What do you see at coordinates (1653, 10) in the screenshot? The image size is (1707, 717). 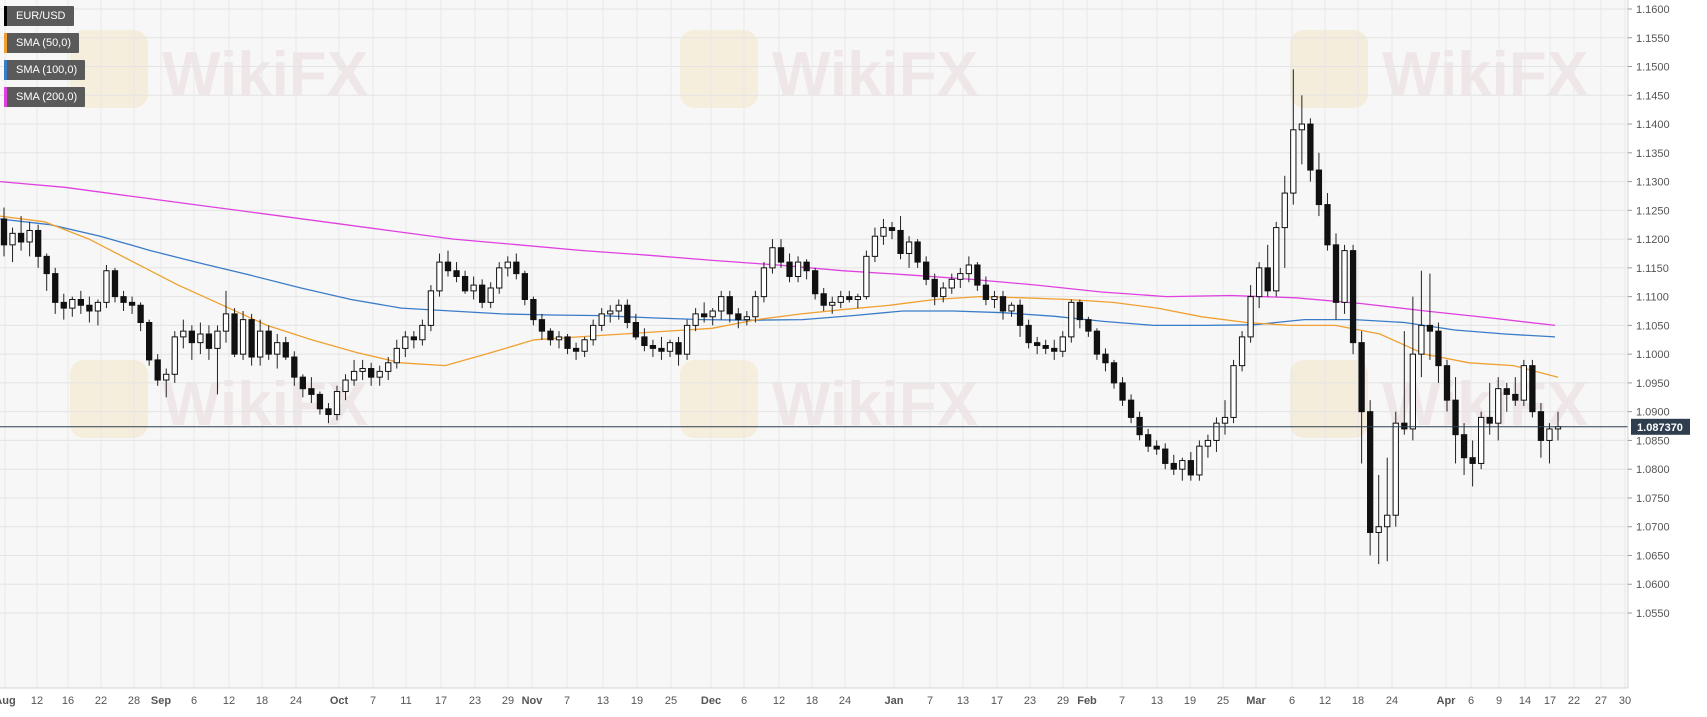 I see `y-tick-label: 1.1600` at bounding box center [1653, 10].